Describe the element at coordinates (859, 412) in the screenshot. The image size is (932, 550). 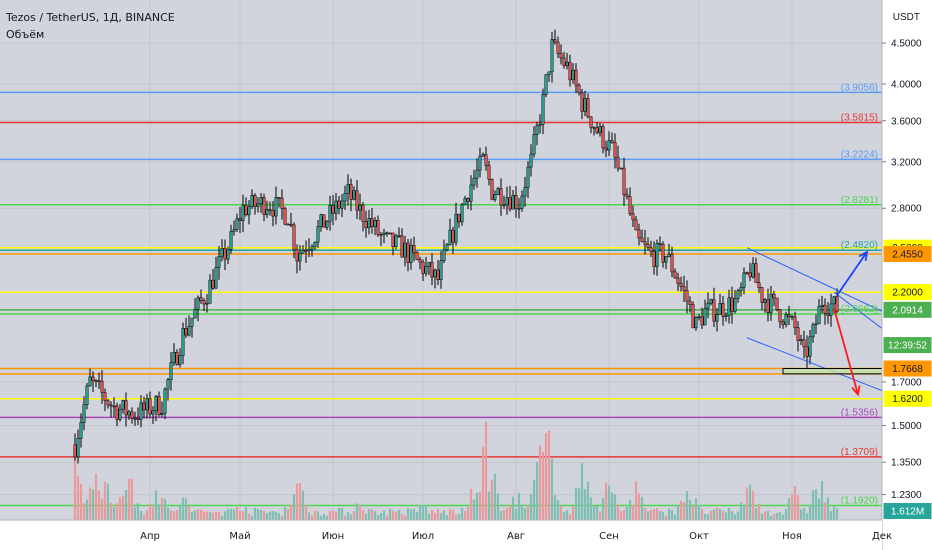
I see `level-label: (1.5356)` at that location.